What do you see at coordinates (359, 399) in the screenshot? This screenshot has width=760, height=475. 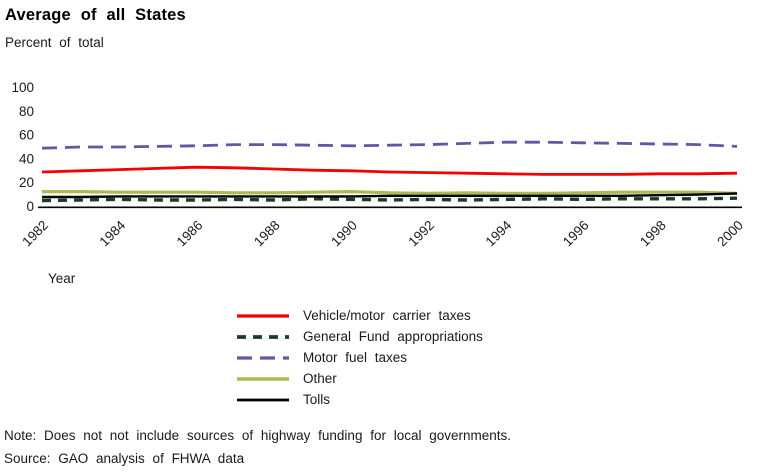 I see `legend-item-tolls: Tolls` at bounding box center [359, 399].